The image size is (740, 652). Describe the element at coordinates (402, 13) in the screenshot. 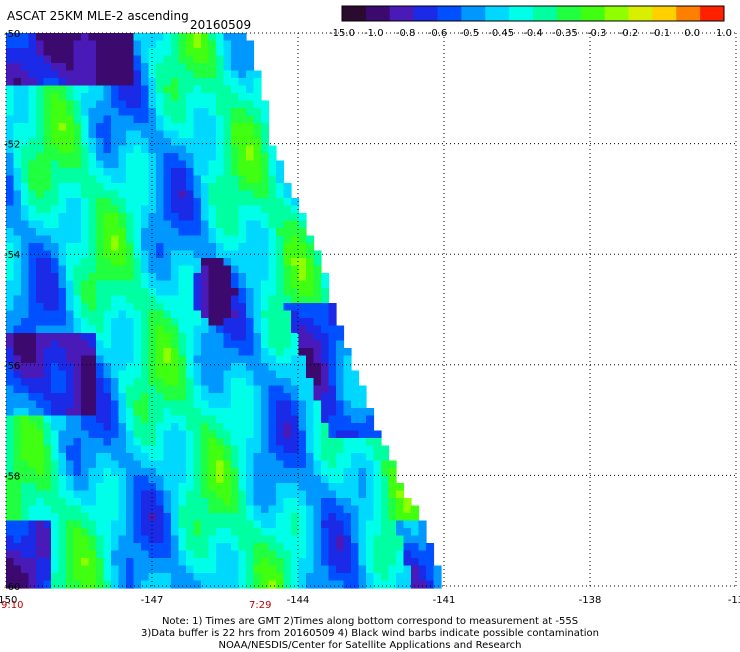

I see `colorbar-segment` at that location.